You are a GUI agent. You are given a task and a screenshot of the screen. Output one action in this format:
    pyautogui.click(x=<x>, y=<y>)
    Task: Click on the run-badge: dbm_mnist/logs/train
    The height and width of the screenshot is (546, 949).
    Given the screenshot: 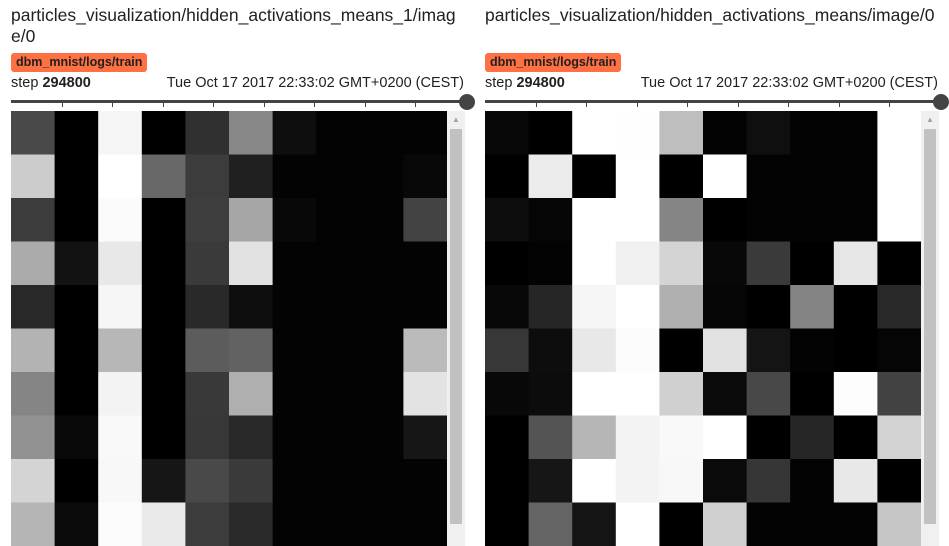 What is the action you would take?
    pyautogui.click(x=553, y=62)
    